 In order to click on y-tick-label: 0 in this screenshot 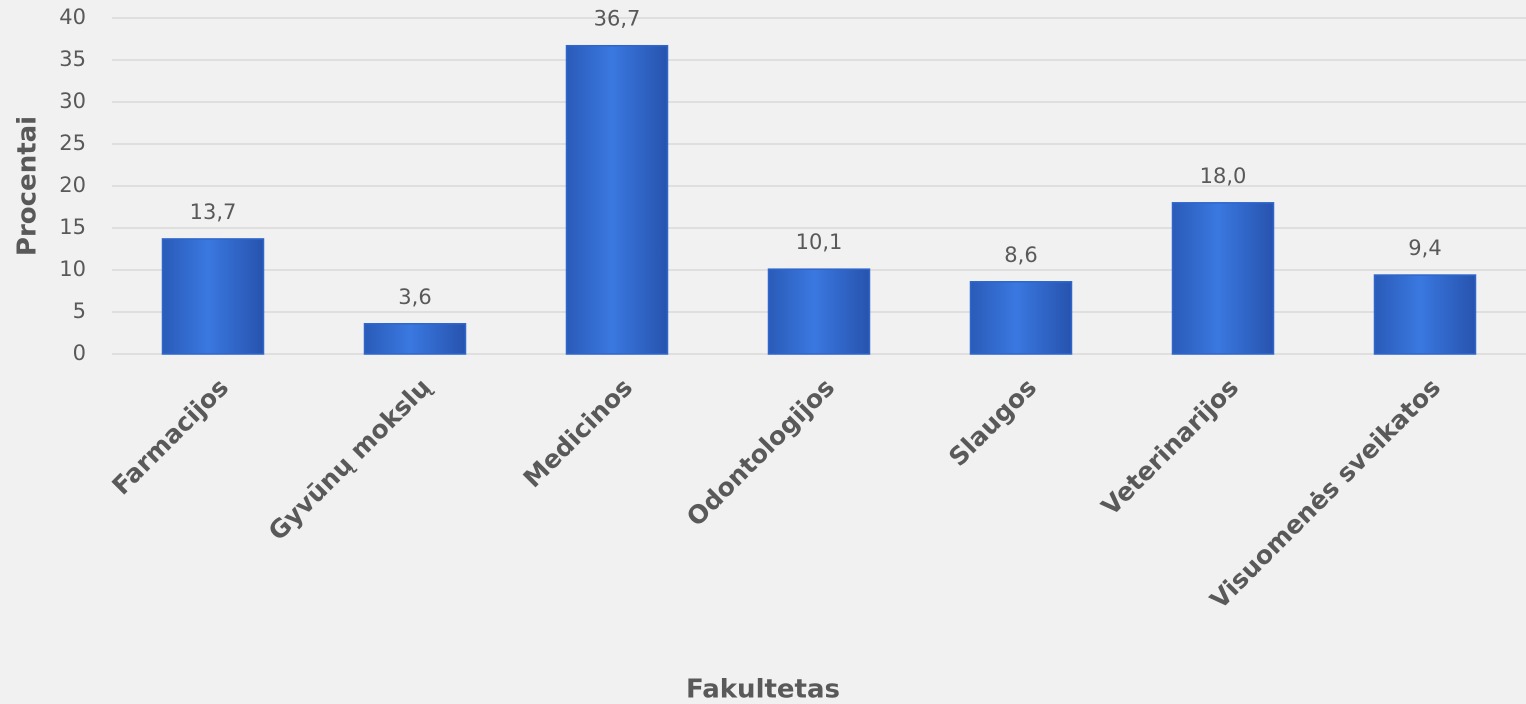, I will do `click(79, 353)`.